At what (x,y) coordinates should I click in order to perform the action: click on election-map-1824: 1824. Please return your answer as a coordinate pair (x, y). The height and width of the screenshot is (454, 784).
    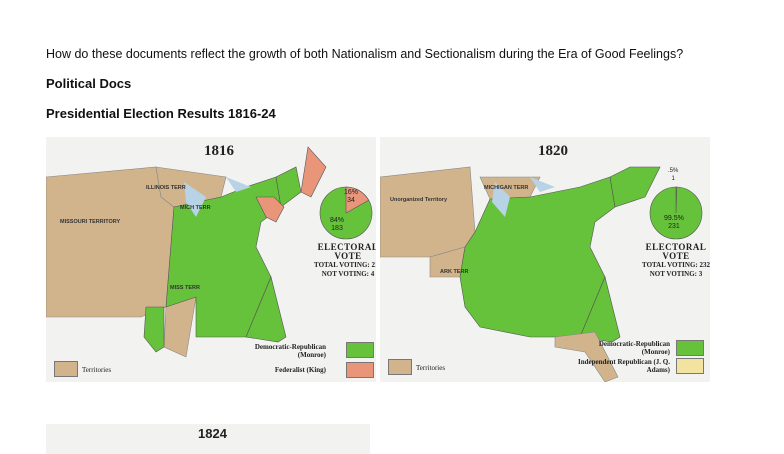
    Looking at the image, I should click on (208, 439).